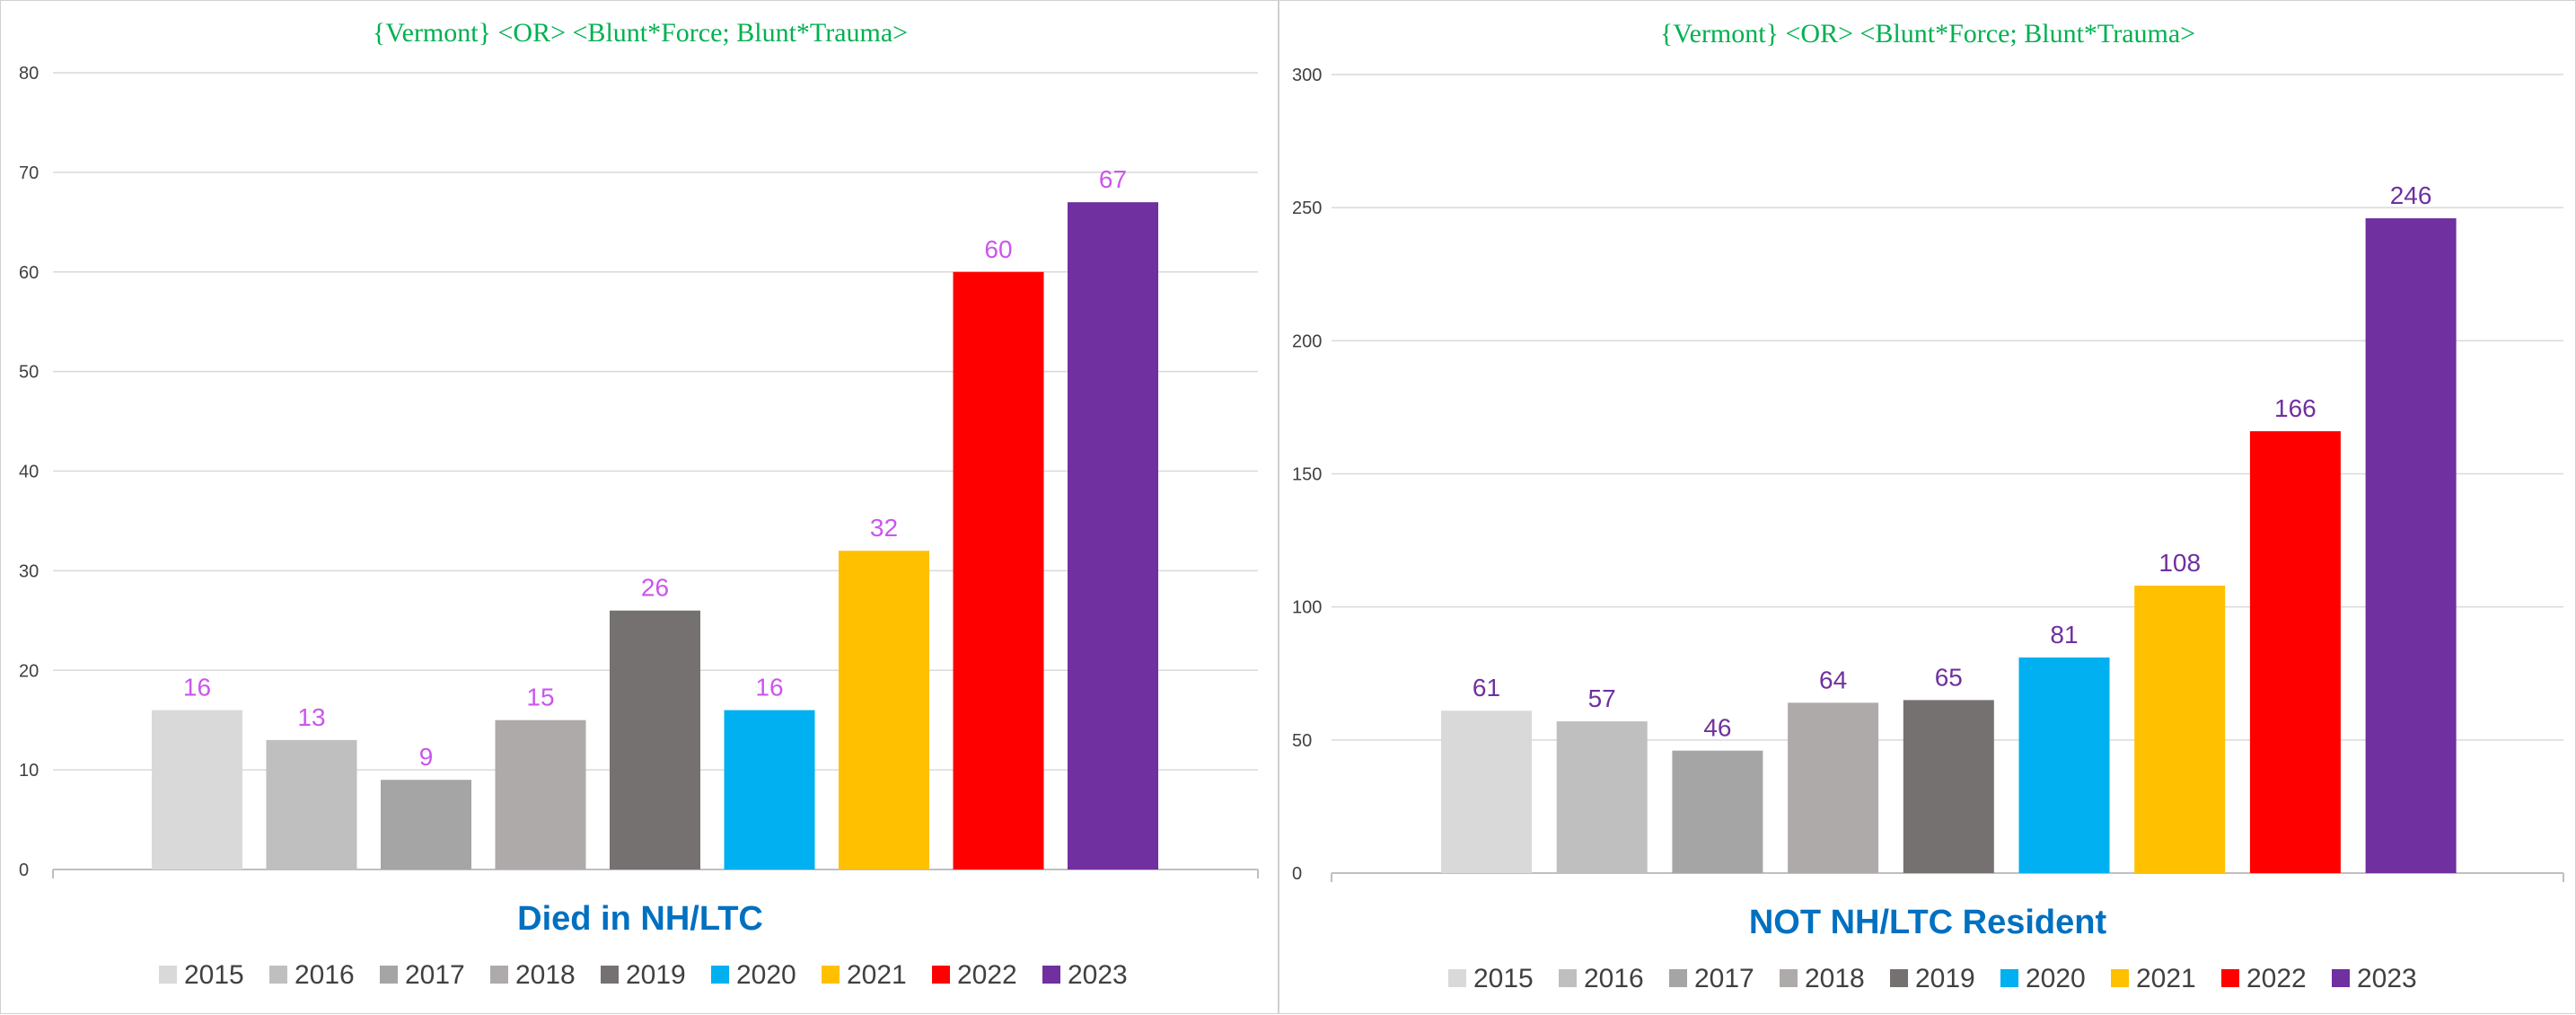 Image resolution: width=2576 pixels, height=1015 pixels. What do you see at coordinates (29, 472) in the screenshot?
I see `y-tick-label: 40` at bounding box center [29, 472].